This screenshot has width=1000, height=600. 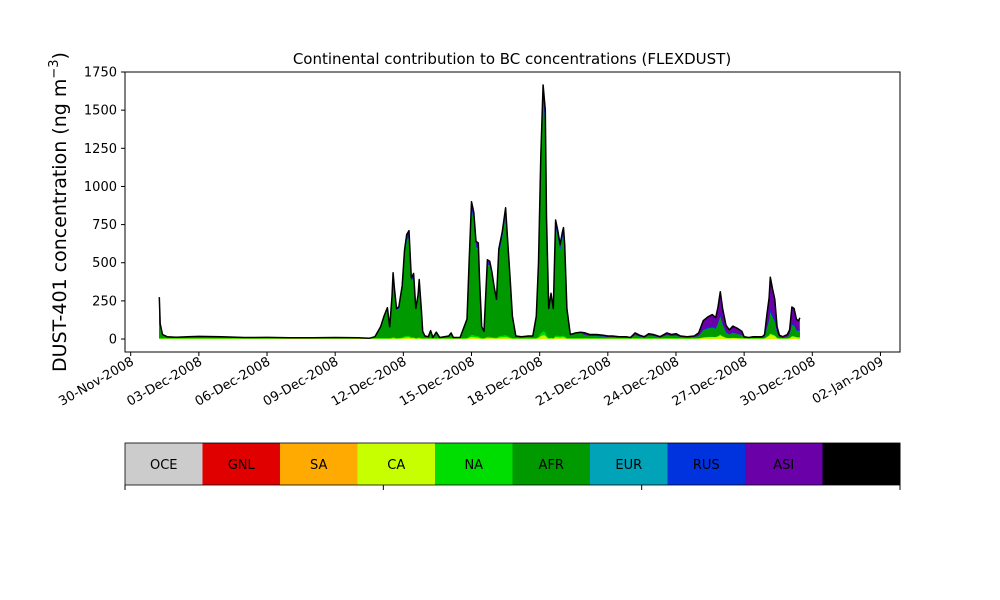 I want to click on y-tick-label: 1250, so click(x=100, y=149).